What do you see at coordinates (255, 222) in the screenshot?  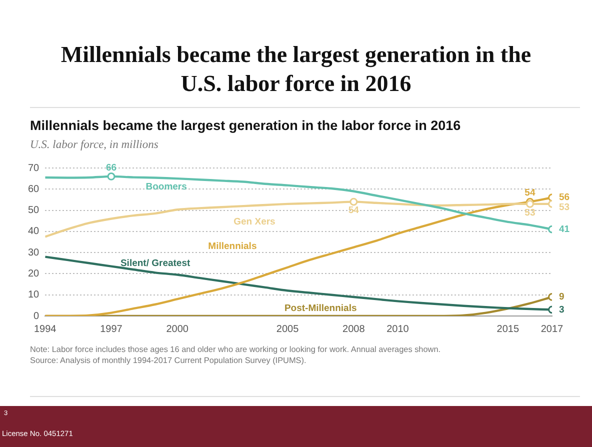 I see `series-label: Gen Xers` at bounding box center [255, 222].